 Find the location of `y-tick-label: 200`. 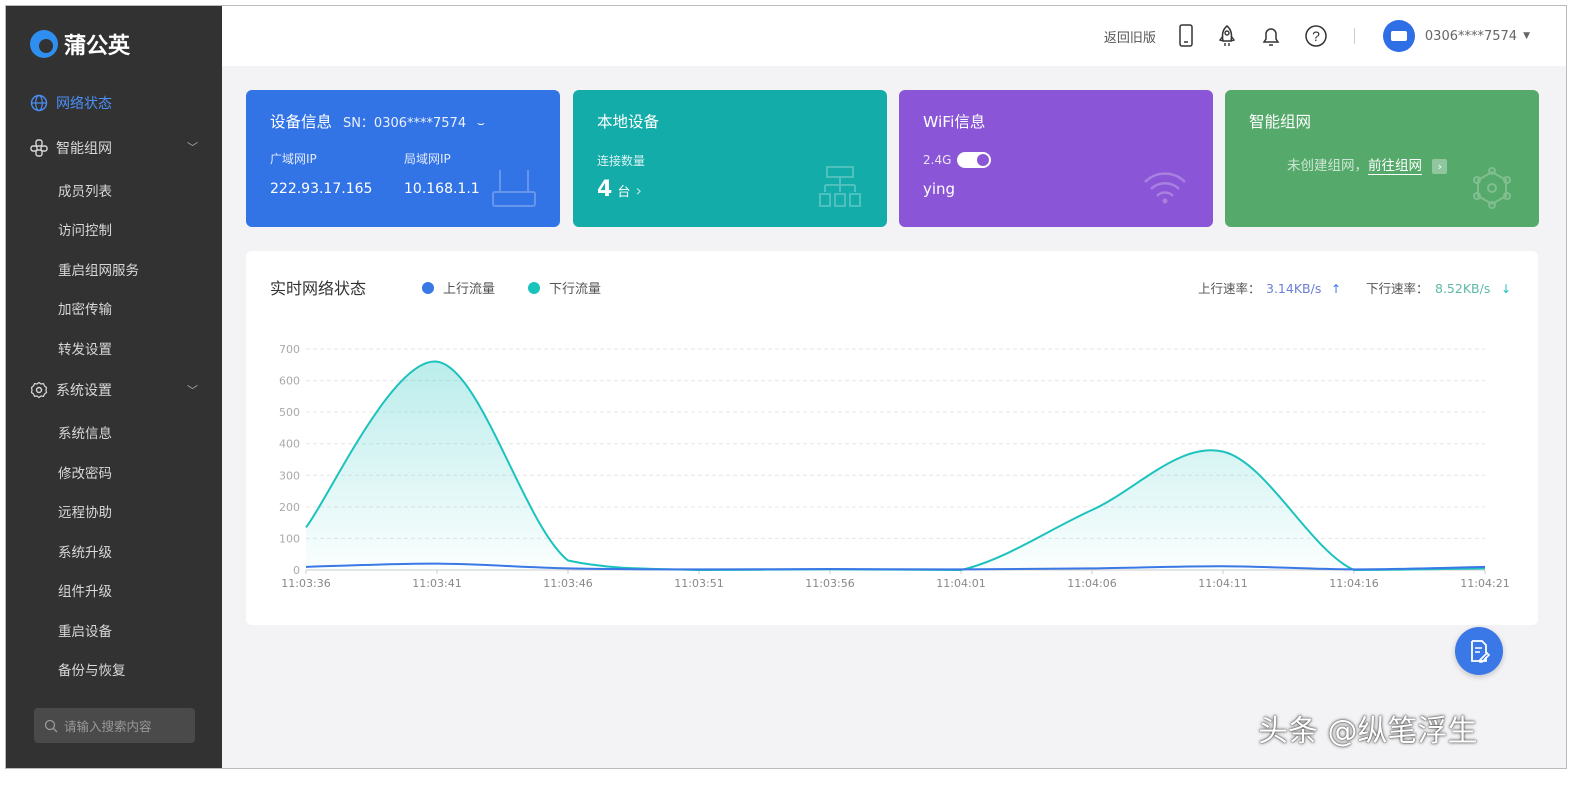

y-tick-label: 200 is located at coordinates (289, 507).